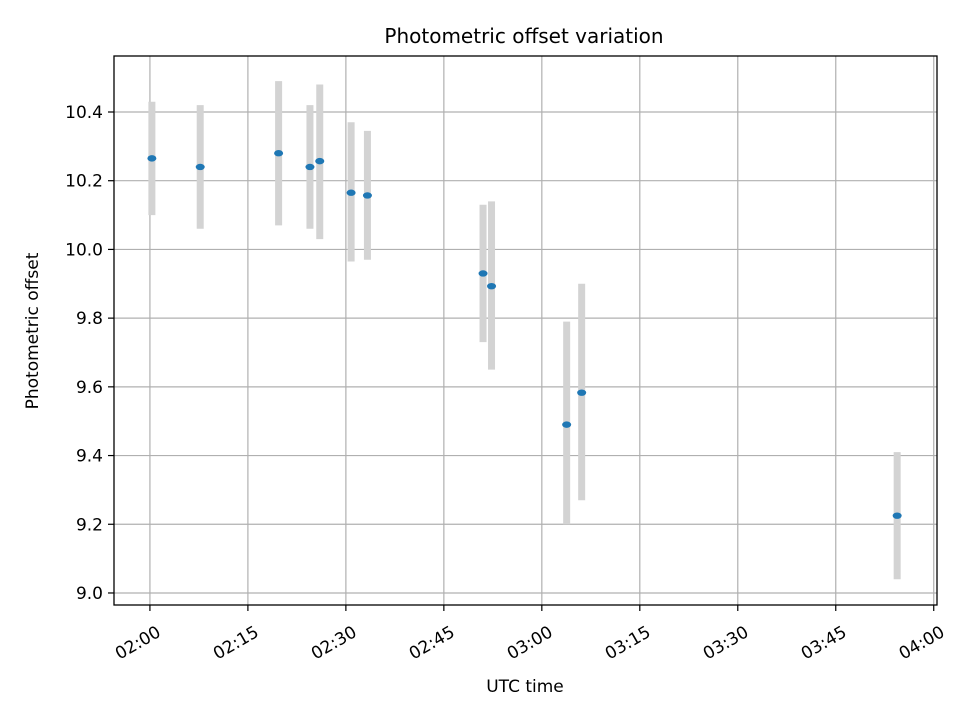  I want to click on y-tick-label: 10.0, so click(84, 250).